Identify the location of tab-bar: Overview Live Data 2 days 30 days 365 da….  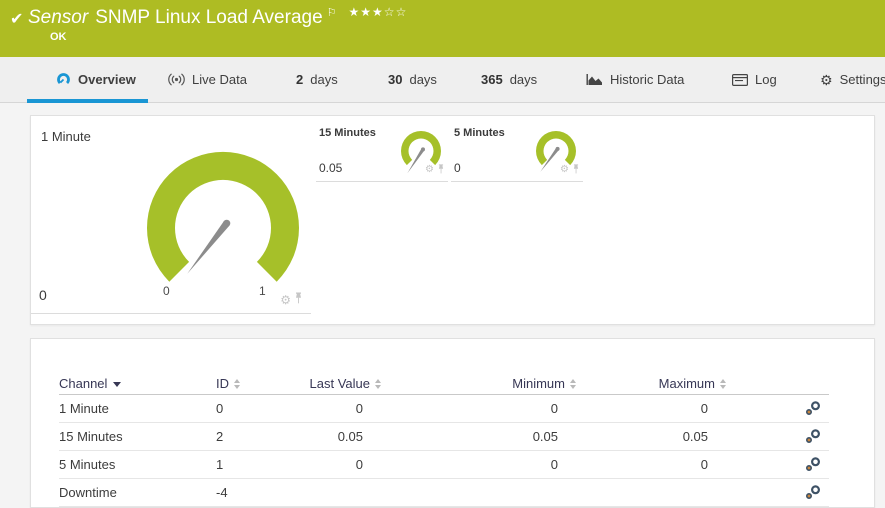
(442, 80).